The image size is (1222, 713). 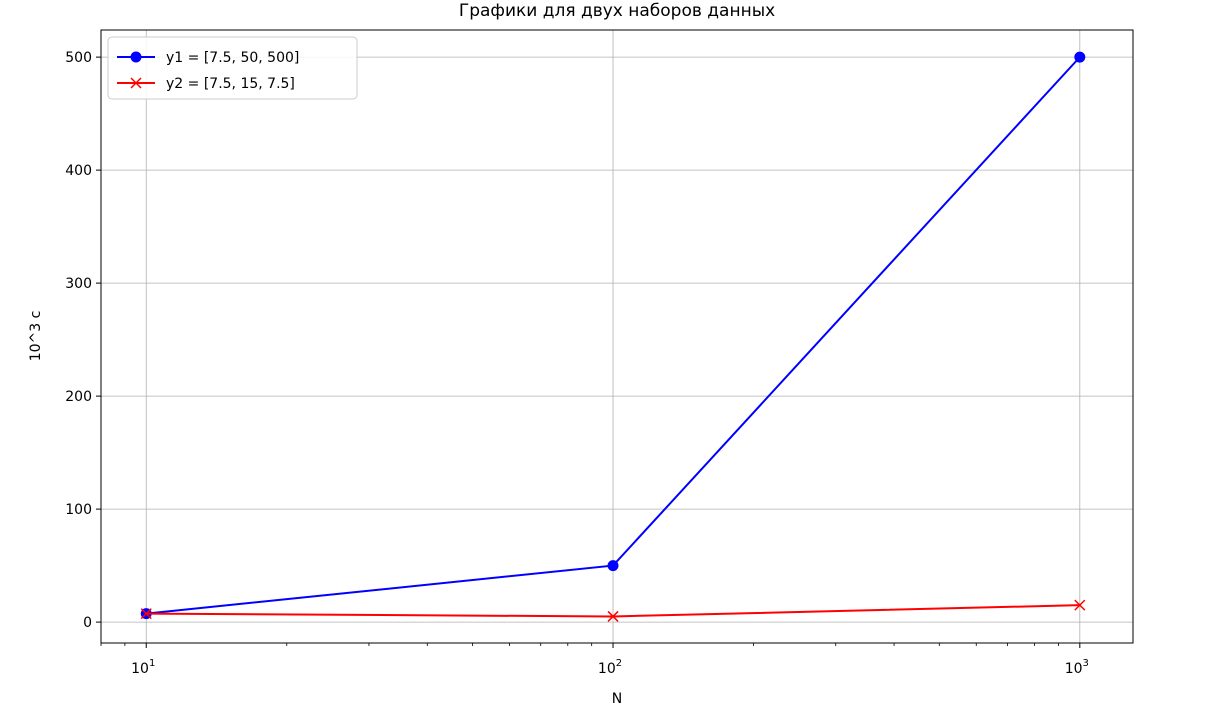 I want to click on y-tick-label: 400, so click(x=78, y=171).